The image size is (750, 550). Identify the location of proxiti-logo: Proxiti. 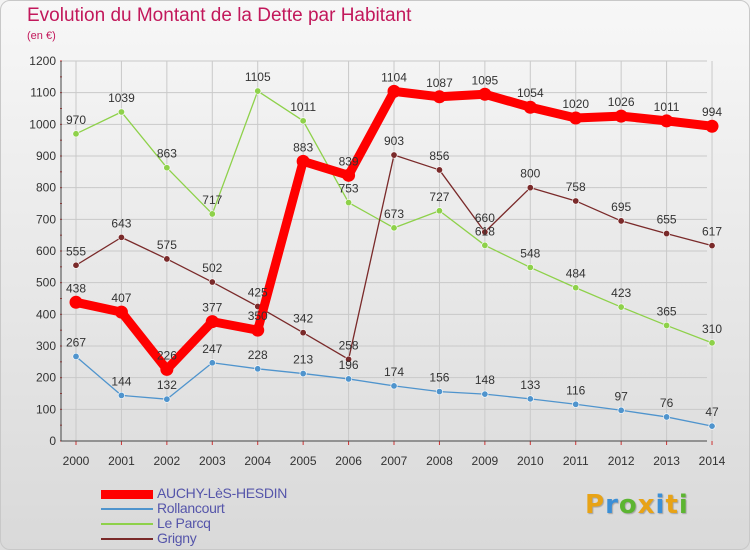
(637, 505).